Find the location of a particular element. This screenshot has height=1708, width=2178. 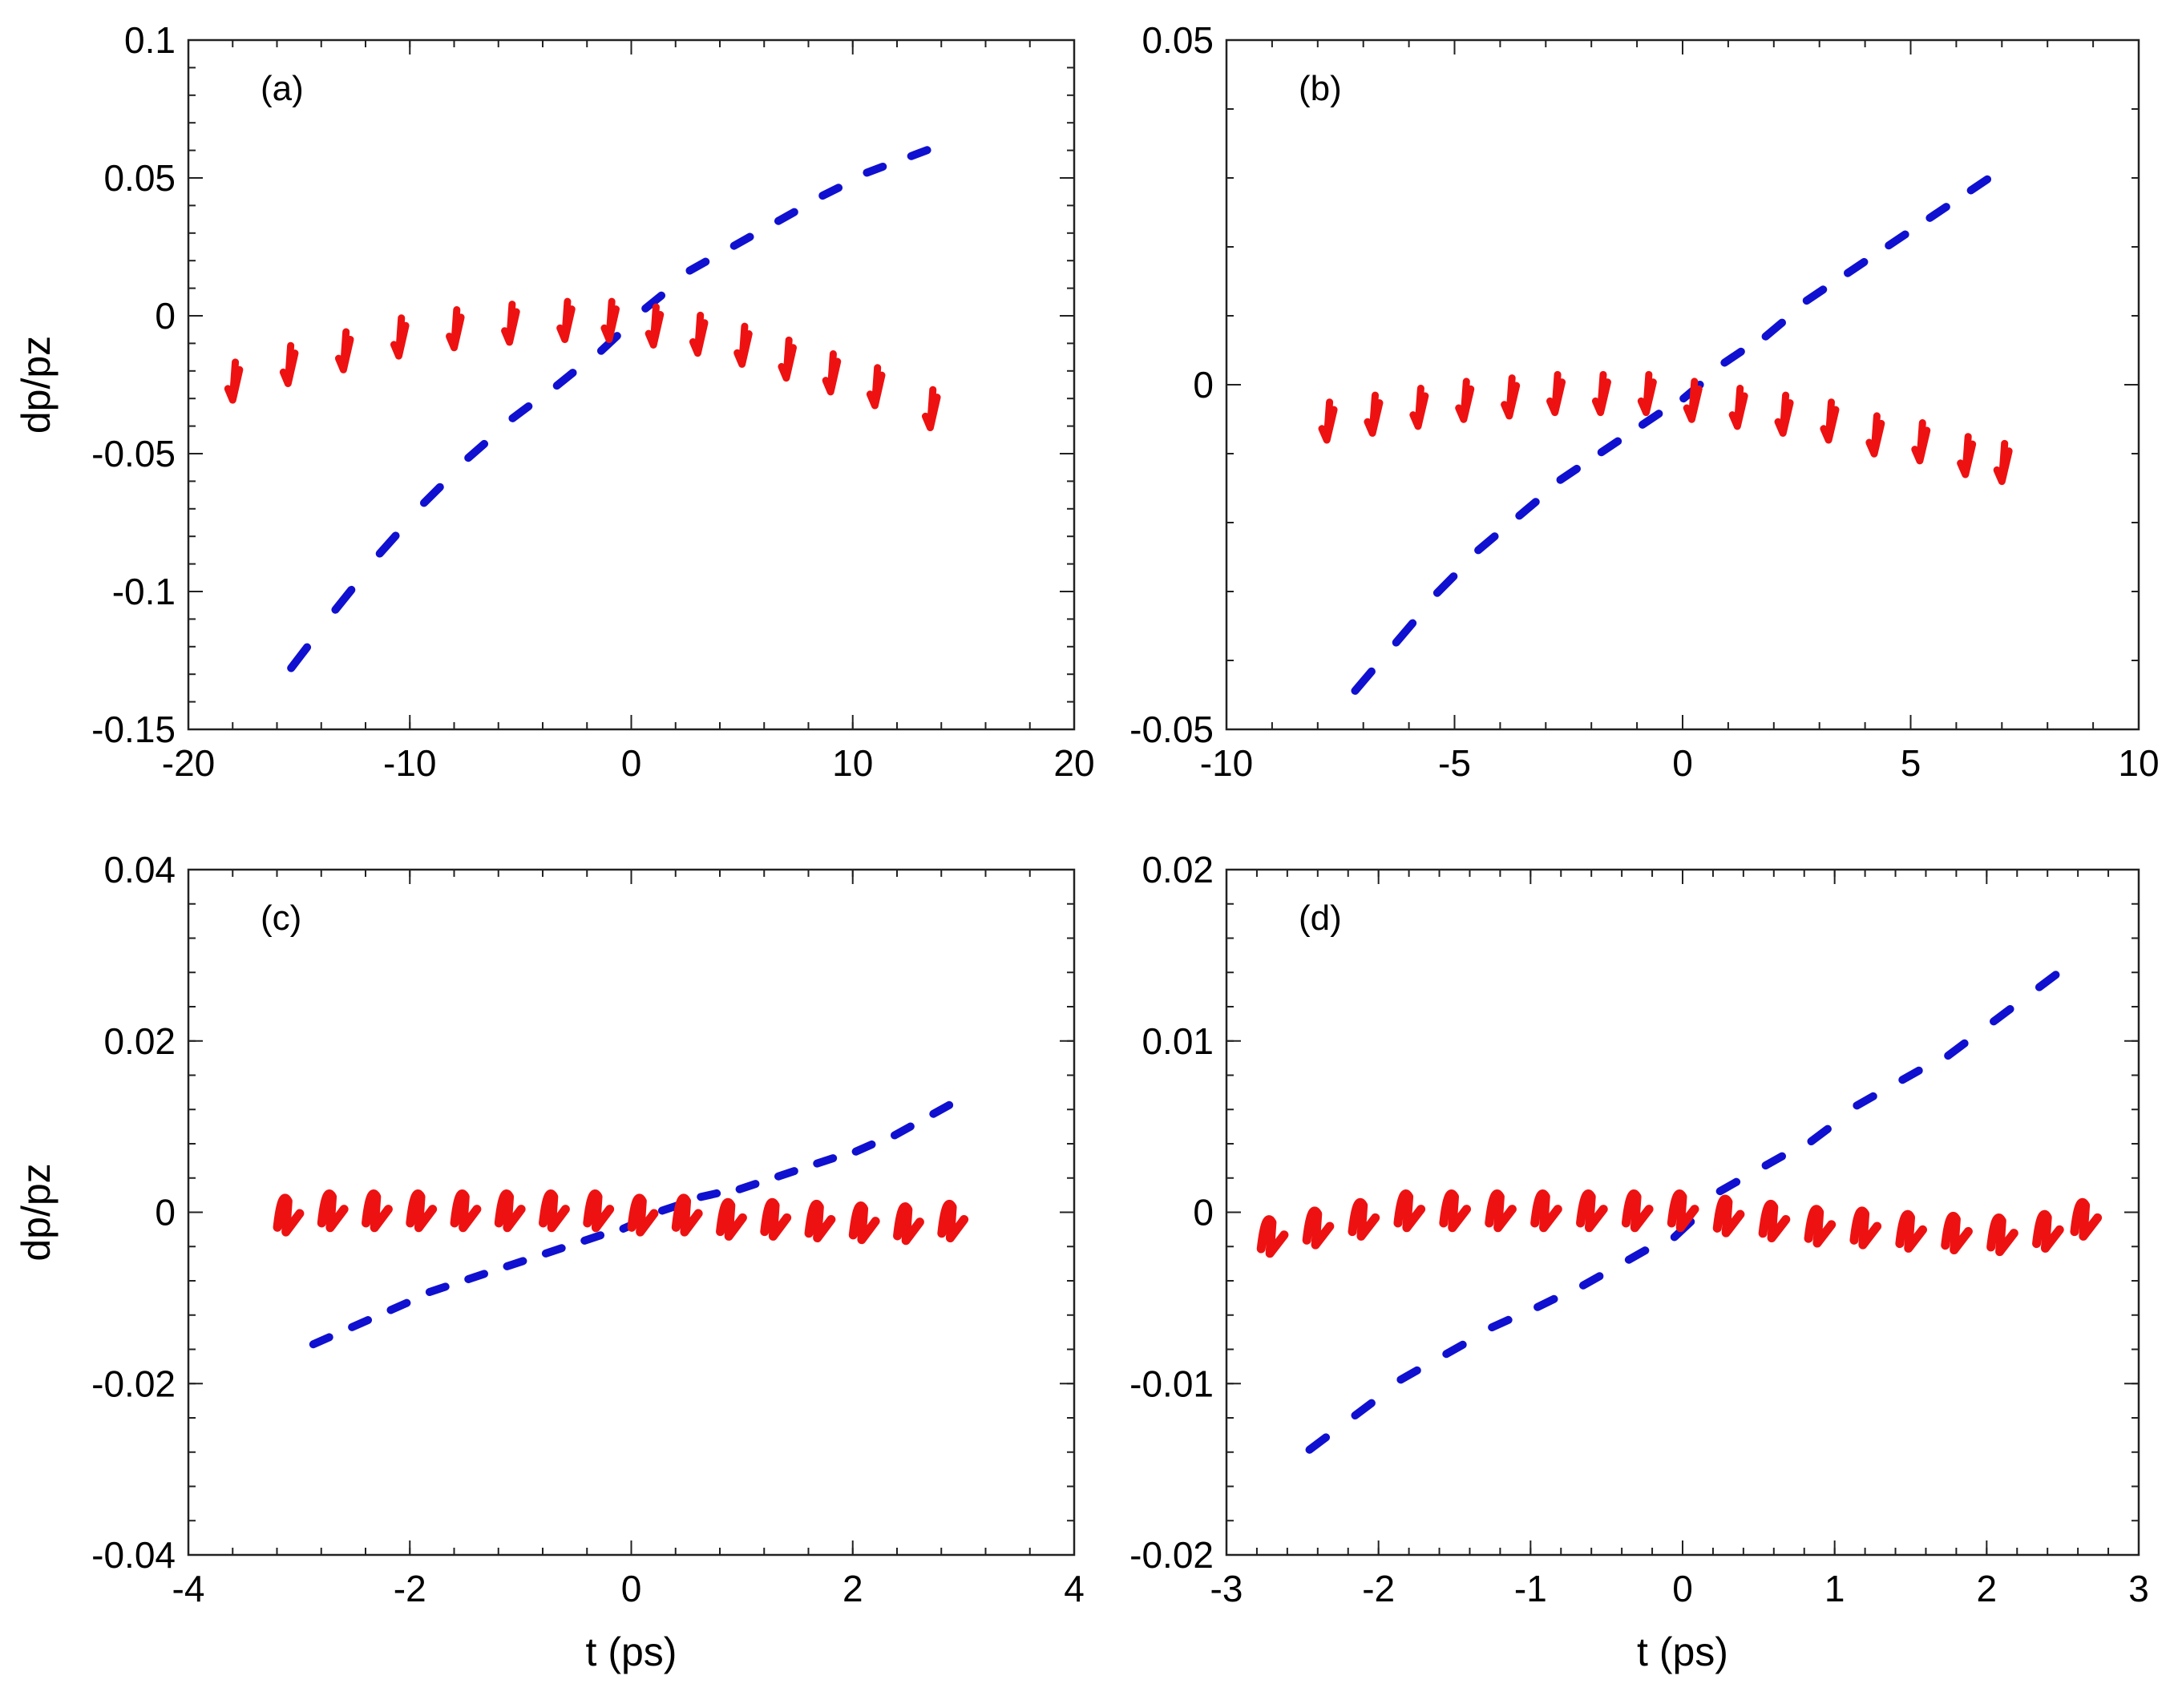

x-tick-label: -5 is located at coordinates (1454, 763).